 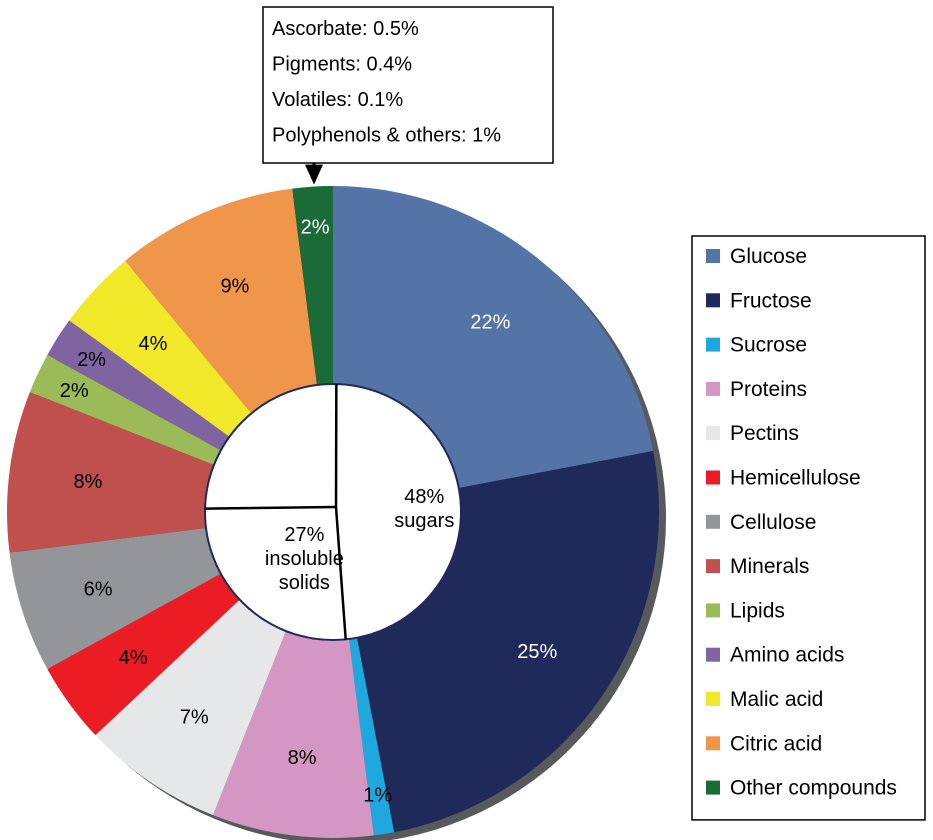 I want to click on slice-fructose, so click(x=507, y=641).